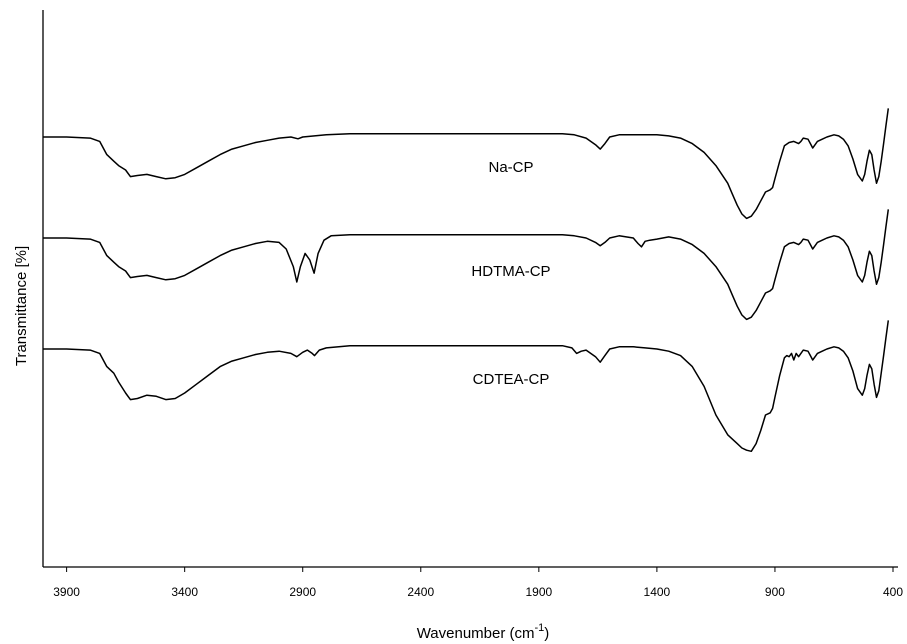 The height and width of the screenshot is (644, 907). Describe the element at coordinates (21, 306) in the screenshot. I see `y-axis-title: Transmittance [%]` at that location.